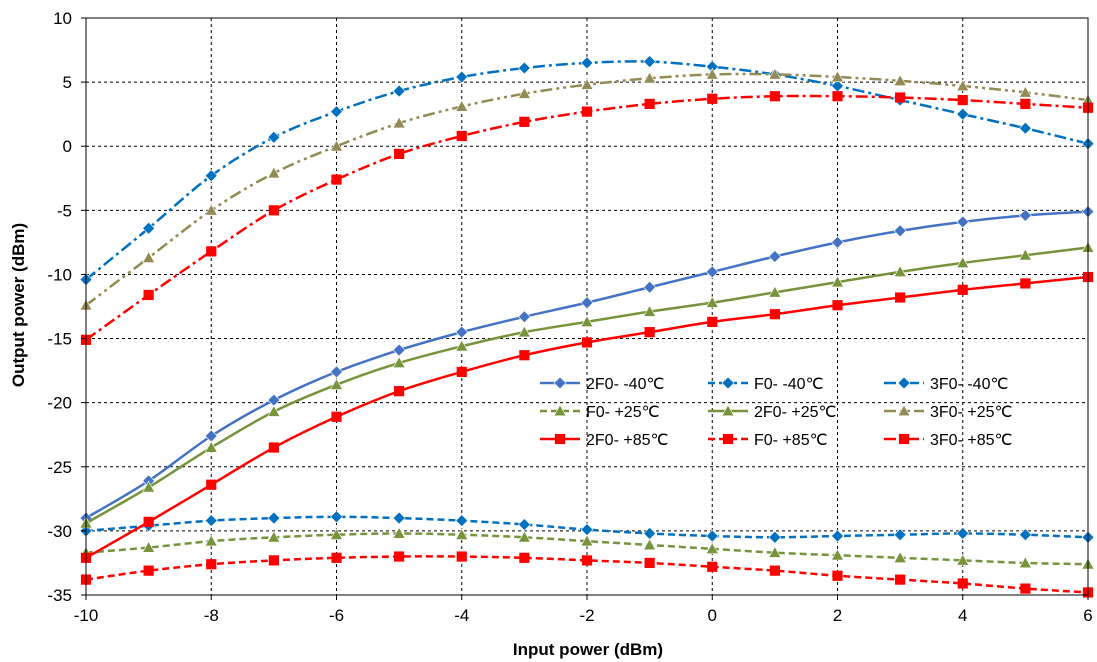 This screenshot has width=1097, height=662. I want to click on legend-label: 2F0- +25℃, so click(795, 412).